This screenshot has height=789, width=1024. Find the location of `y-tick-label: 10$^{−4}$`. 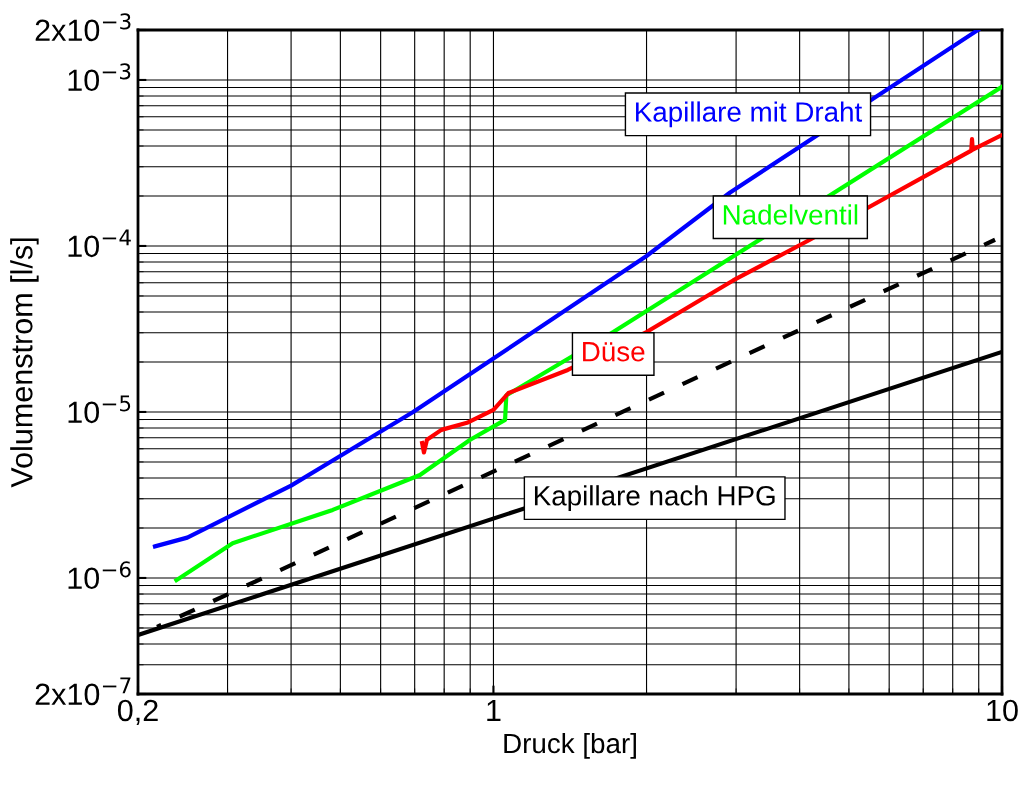

y-tick-label: 10$^{−4}$ is located at coordinates (99, 243).